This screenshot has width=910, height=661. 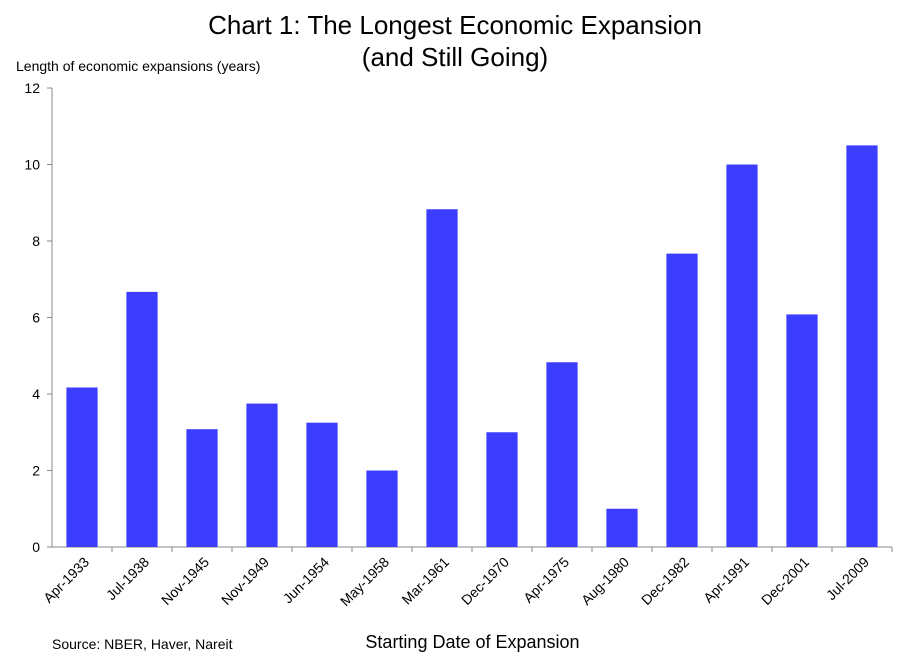 What do you see at coordinates (364, 581) in the screenshot?
I see `x-tick-label: May-1958` at bounding box center [364, 581].